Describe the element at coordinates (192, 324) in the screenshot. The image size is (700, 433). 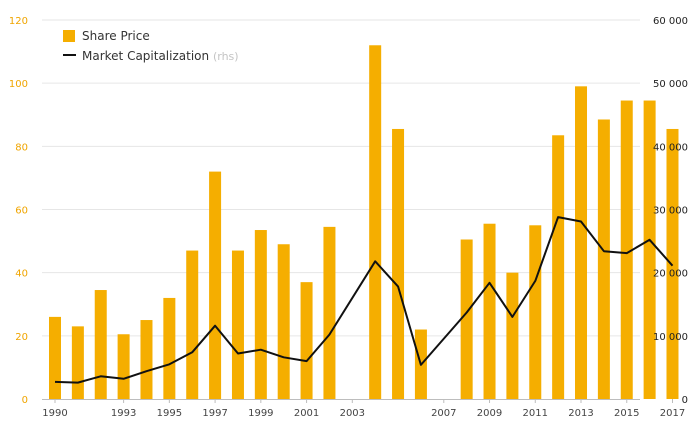
I see `bar-1996` at that location.